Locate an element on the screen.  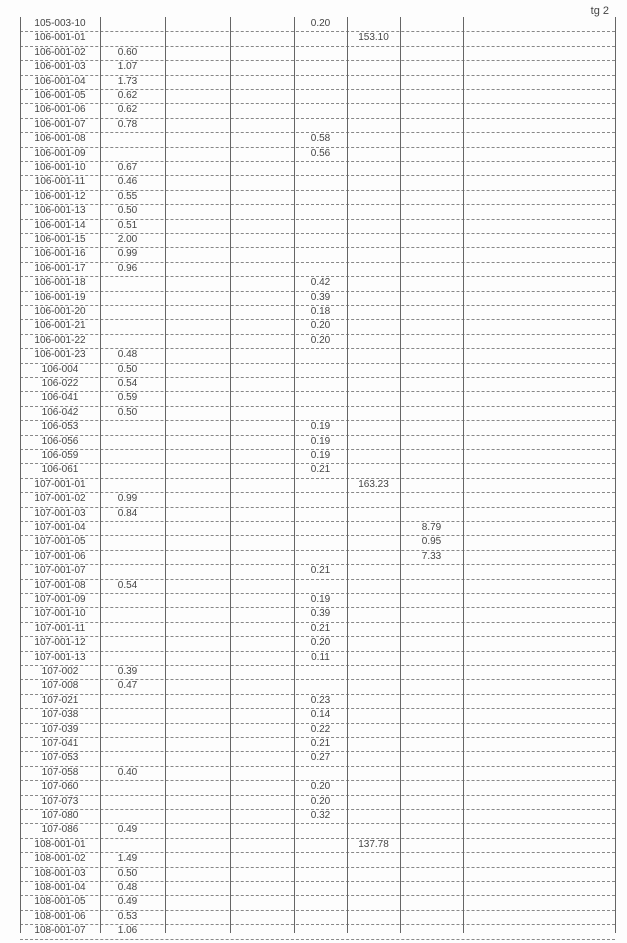
cell-value: 0.60 is located at coordinates (127, 52).